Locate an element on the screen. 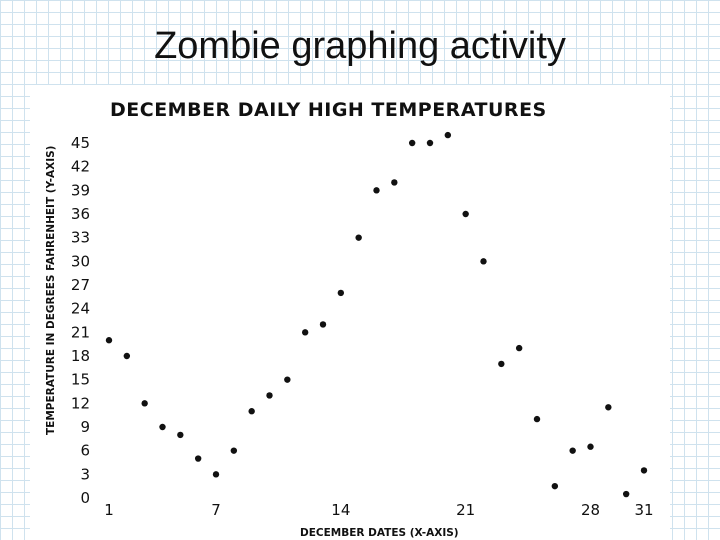 The width and height of the screenshot is (720, 540). y-tick-label: 12 is located at coordinates (80, 403).